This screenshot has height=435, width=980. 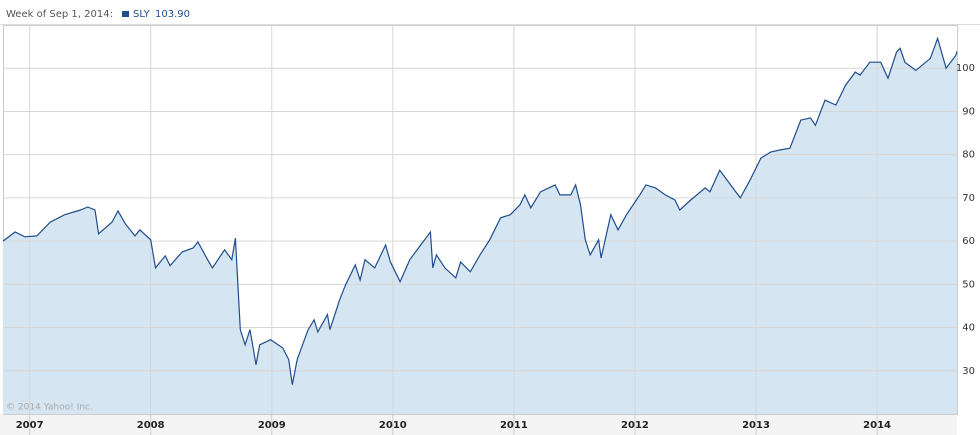 What do you see at coordinates (514, 425) in the screenshot?
I see `x-tick-label: 2011` at bounding box center [514, 425].